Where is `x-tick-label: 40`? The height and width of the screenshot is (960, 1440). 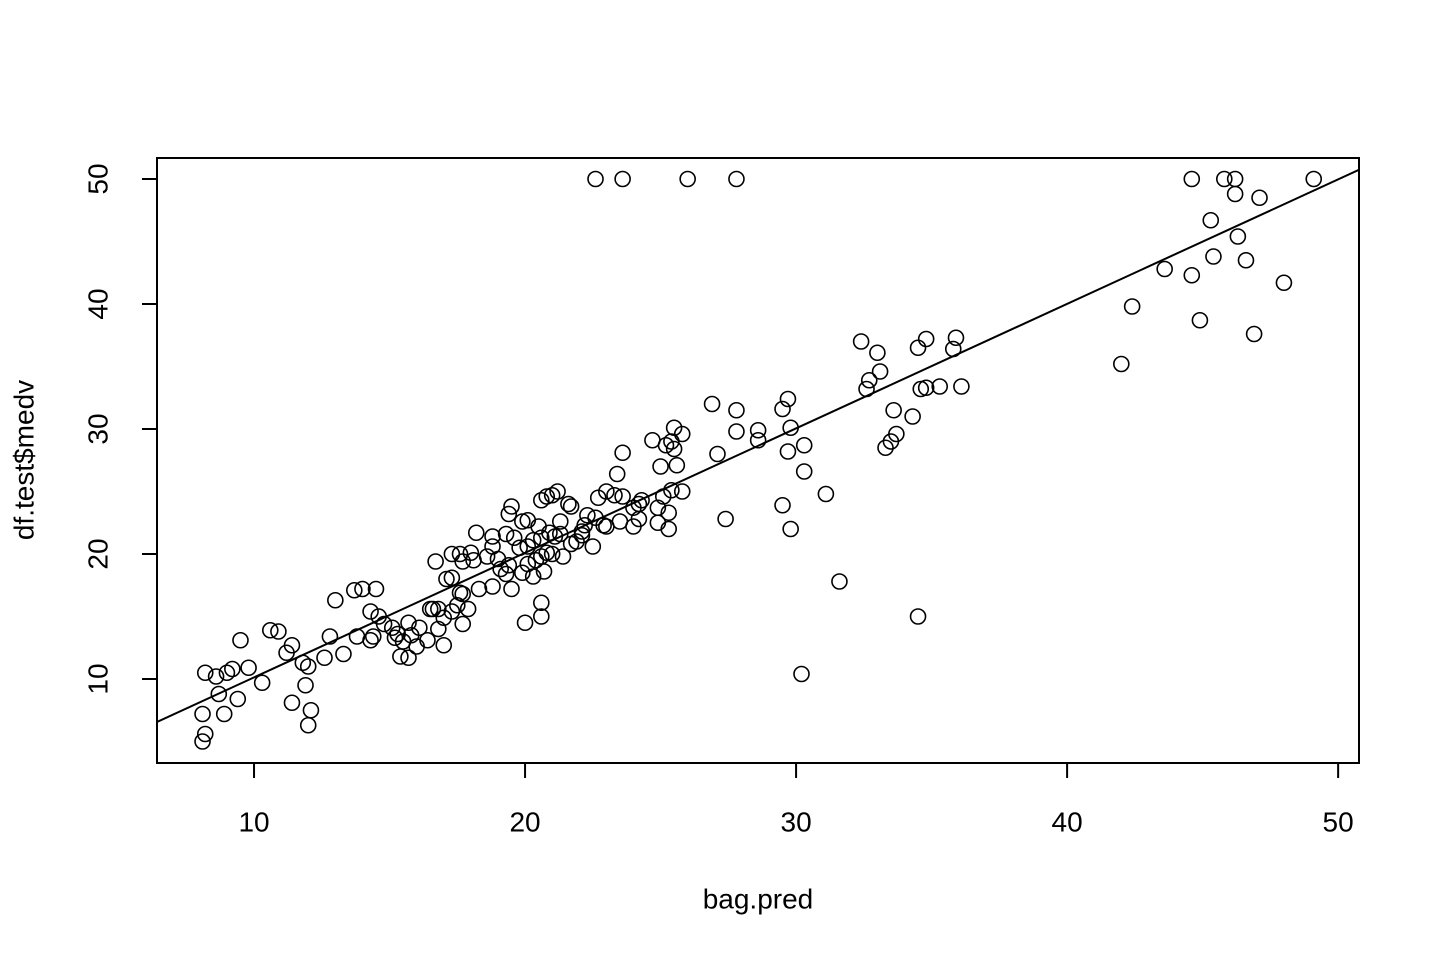
x-tick-label: 40 is located at coordinates (1067, 821).